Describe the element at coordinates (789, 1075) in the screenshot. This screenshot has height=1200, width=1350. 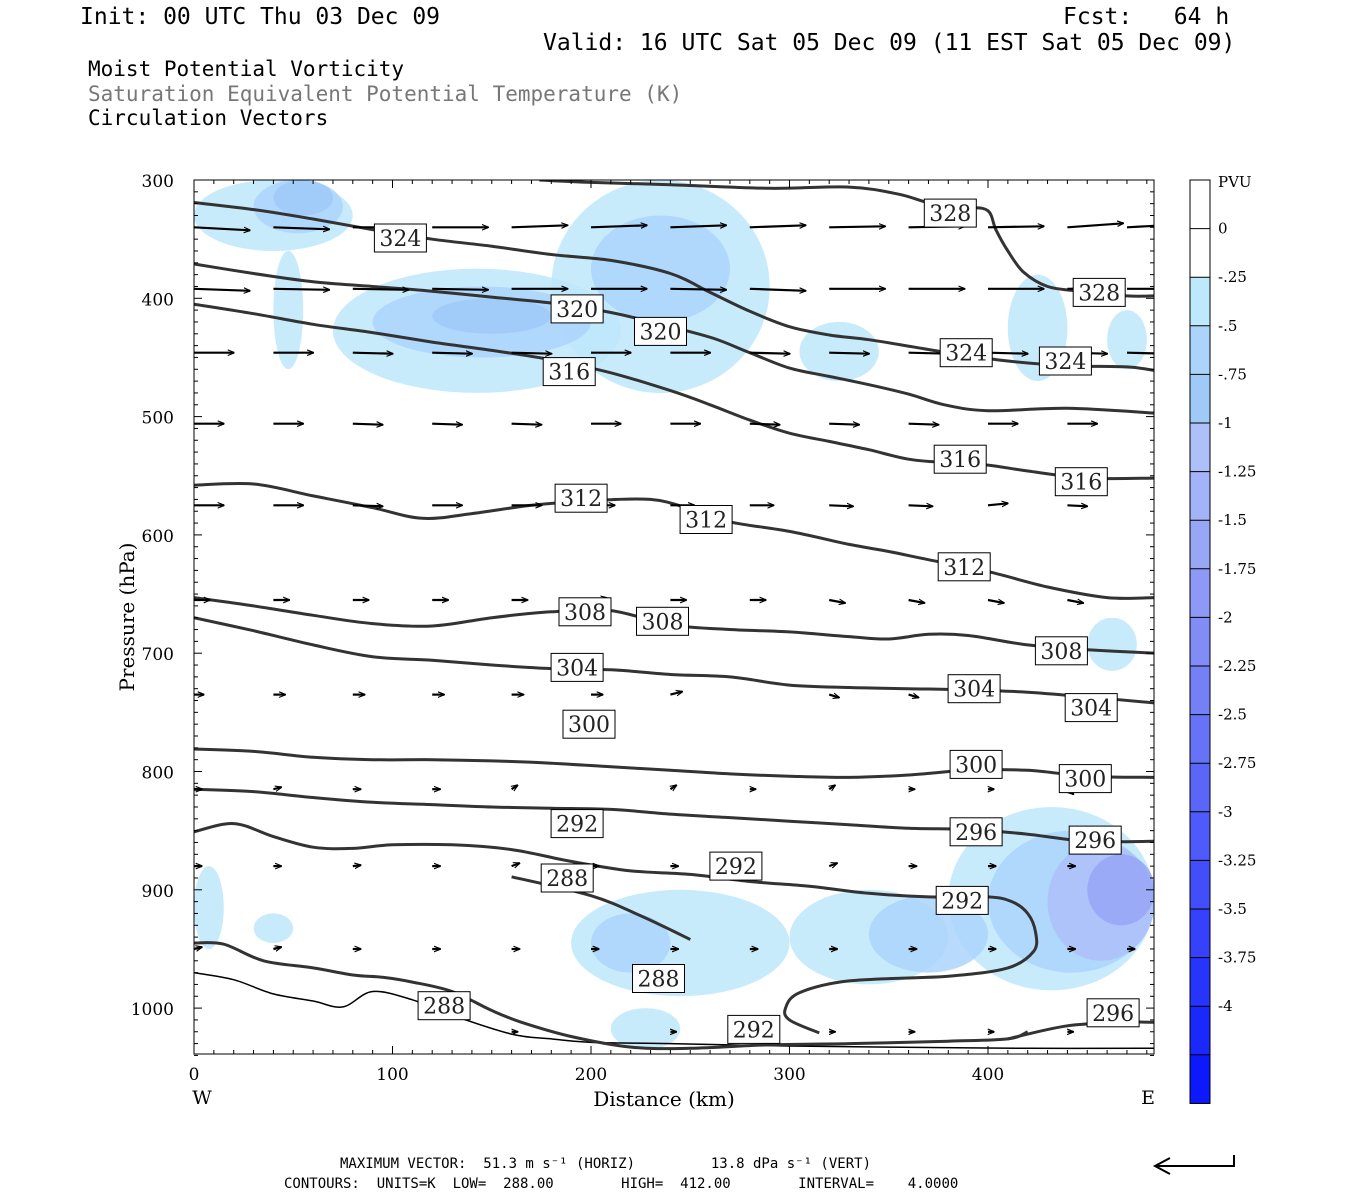
I see `x-tick-label: 300` at that location.